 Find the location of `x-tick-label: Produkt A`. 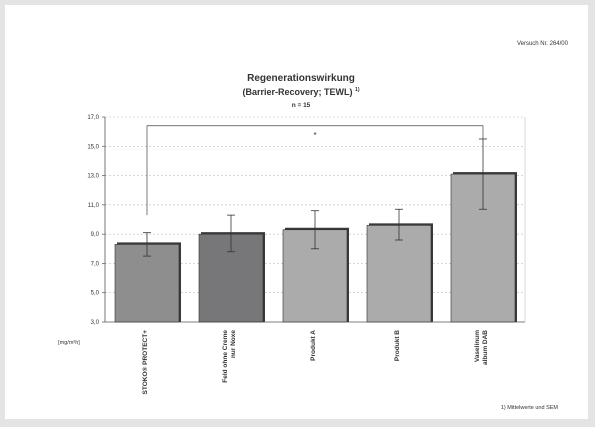

x-tick-label: Produkt A is located at coordinates (313, 345).